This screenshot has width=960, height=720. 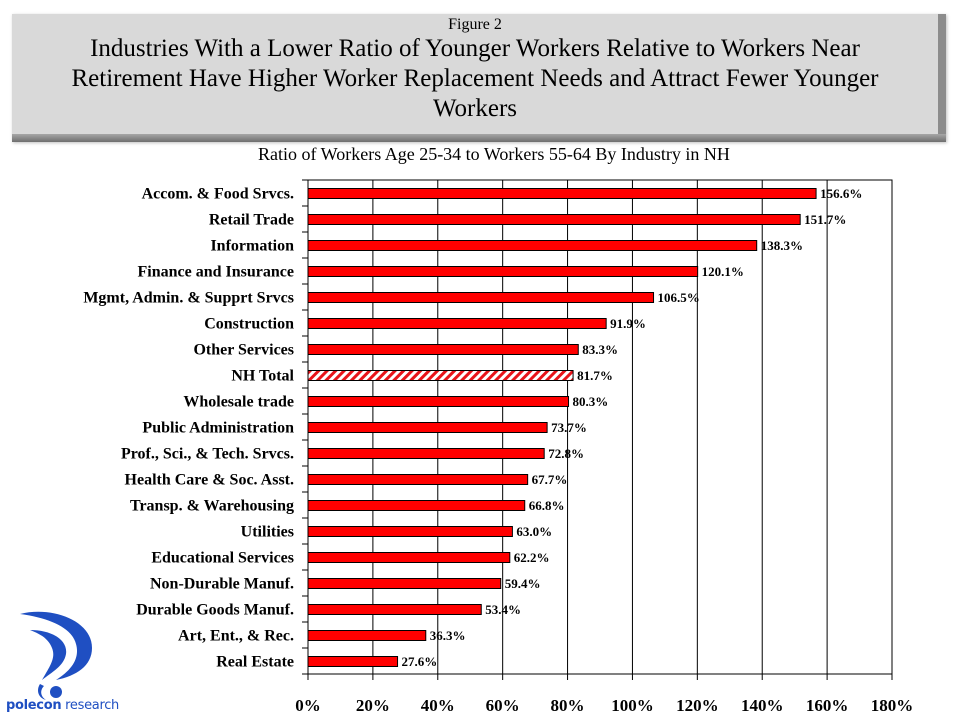 I want to click on category-label: Public Administration, so click(x=218, y=428).